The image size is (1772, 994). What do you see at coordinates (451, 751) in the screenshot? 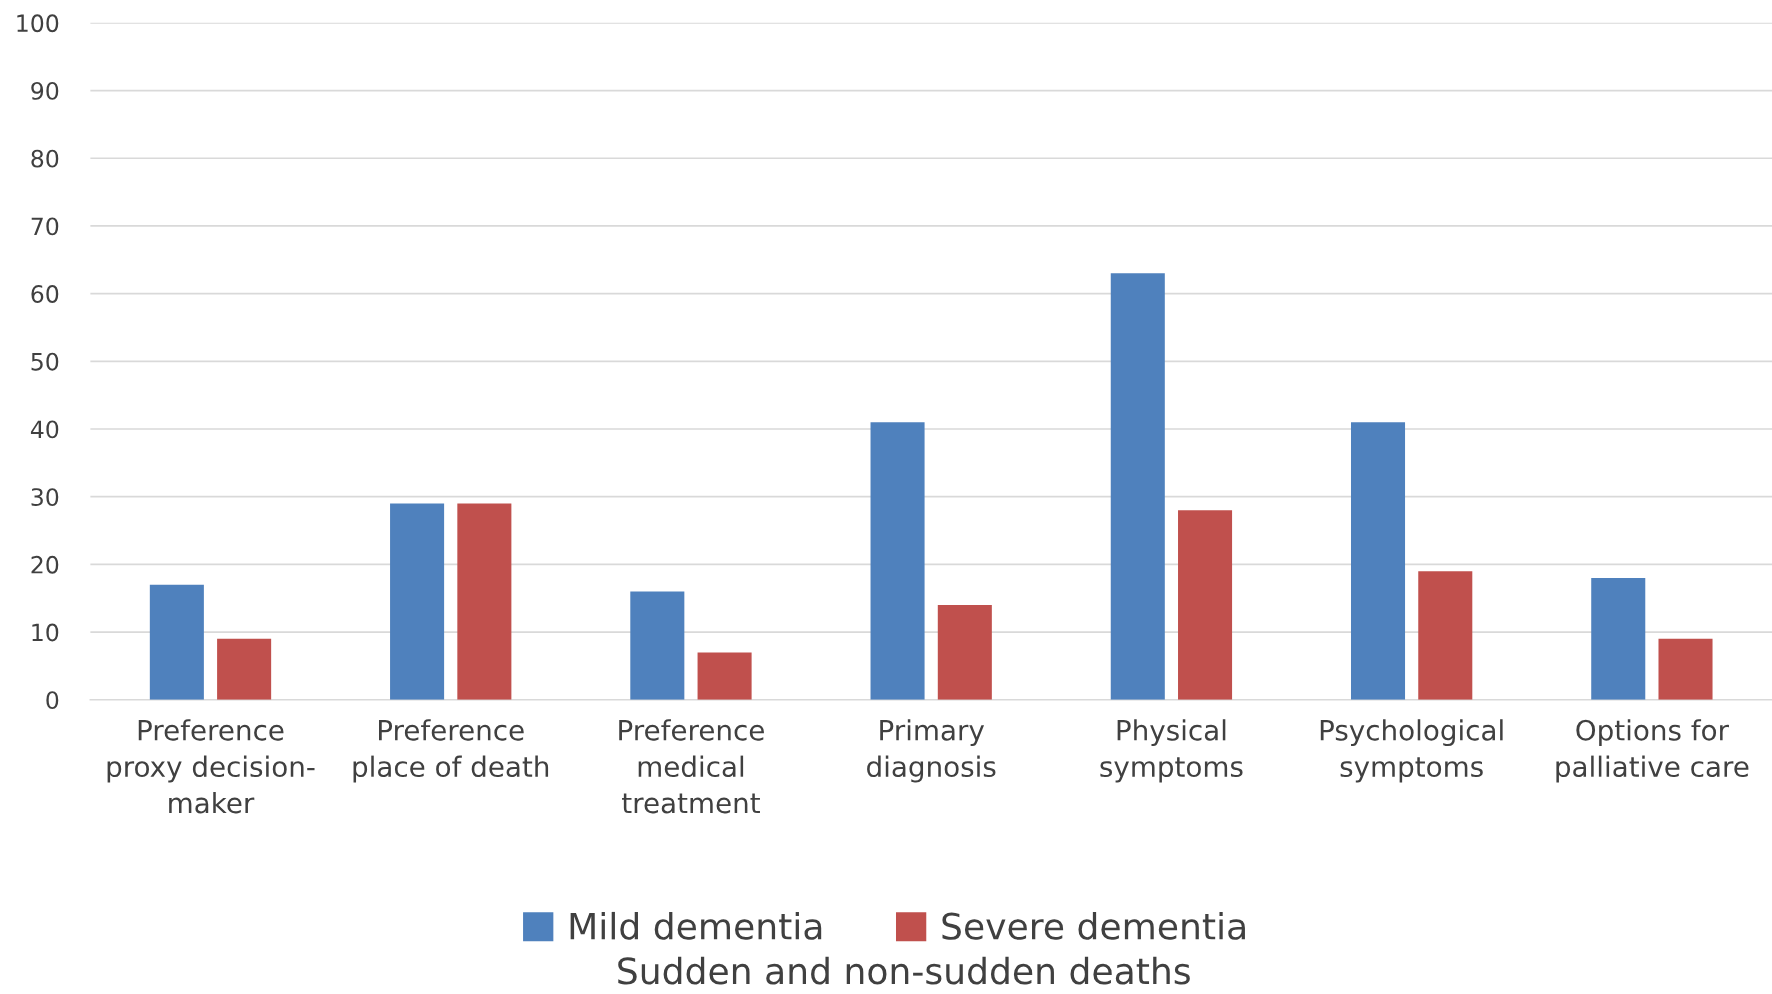
I see `x-tick-label: Preference place of death` at bounding box center [451, 751].